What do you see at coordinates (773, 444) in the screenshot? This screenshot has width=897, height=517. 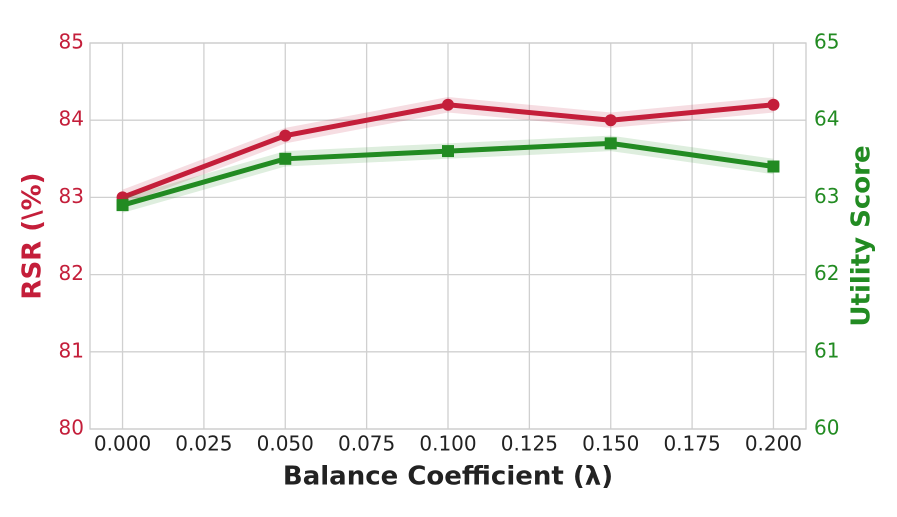 I see `x-tick-label: 0.200` at bounding box center [773, 444].